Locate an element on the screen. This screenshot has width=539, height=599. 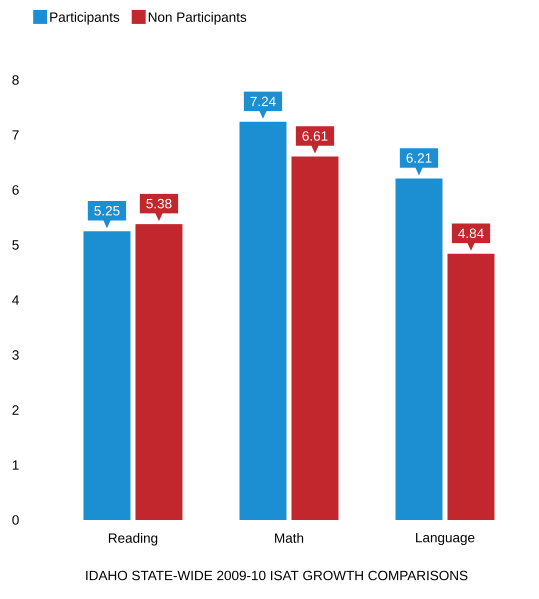
y-tick-label: 2 is located at coordinates (15, 410).